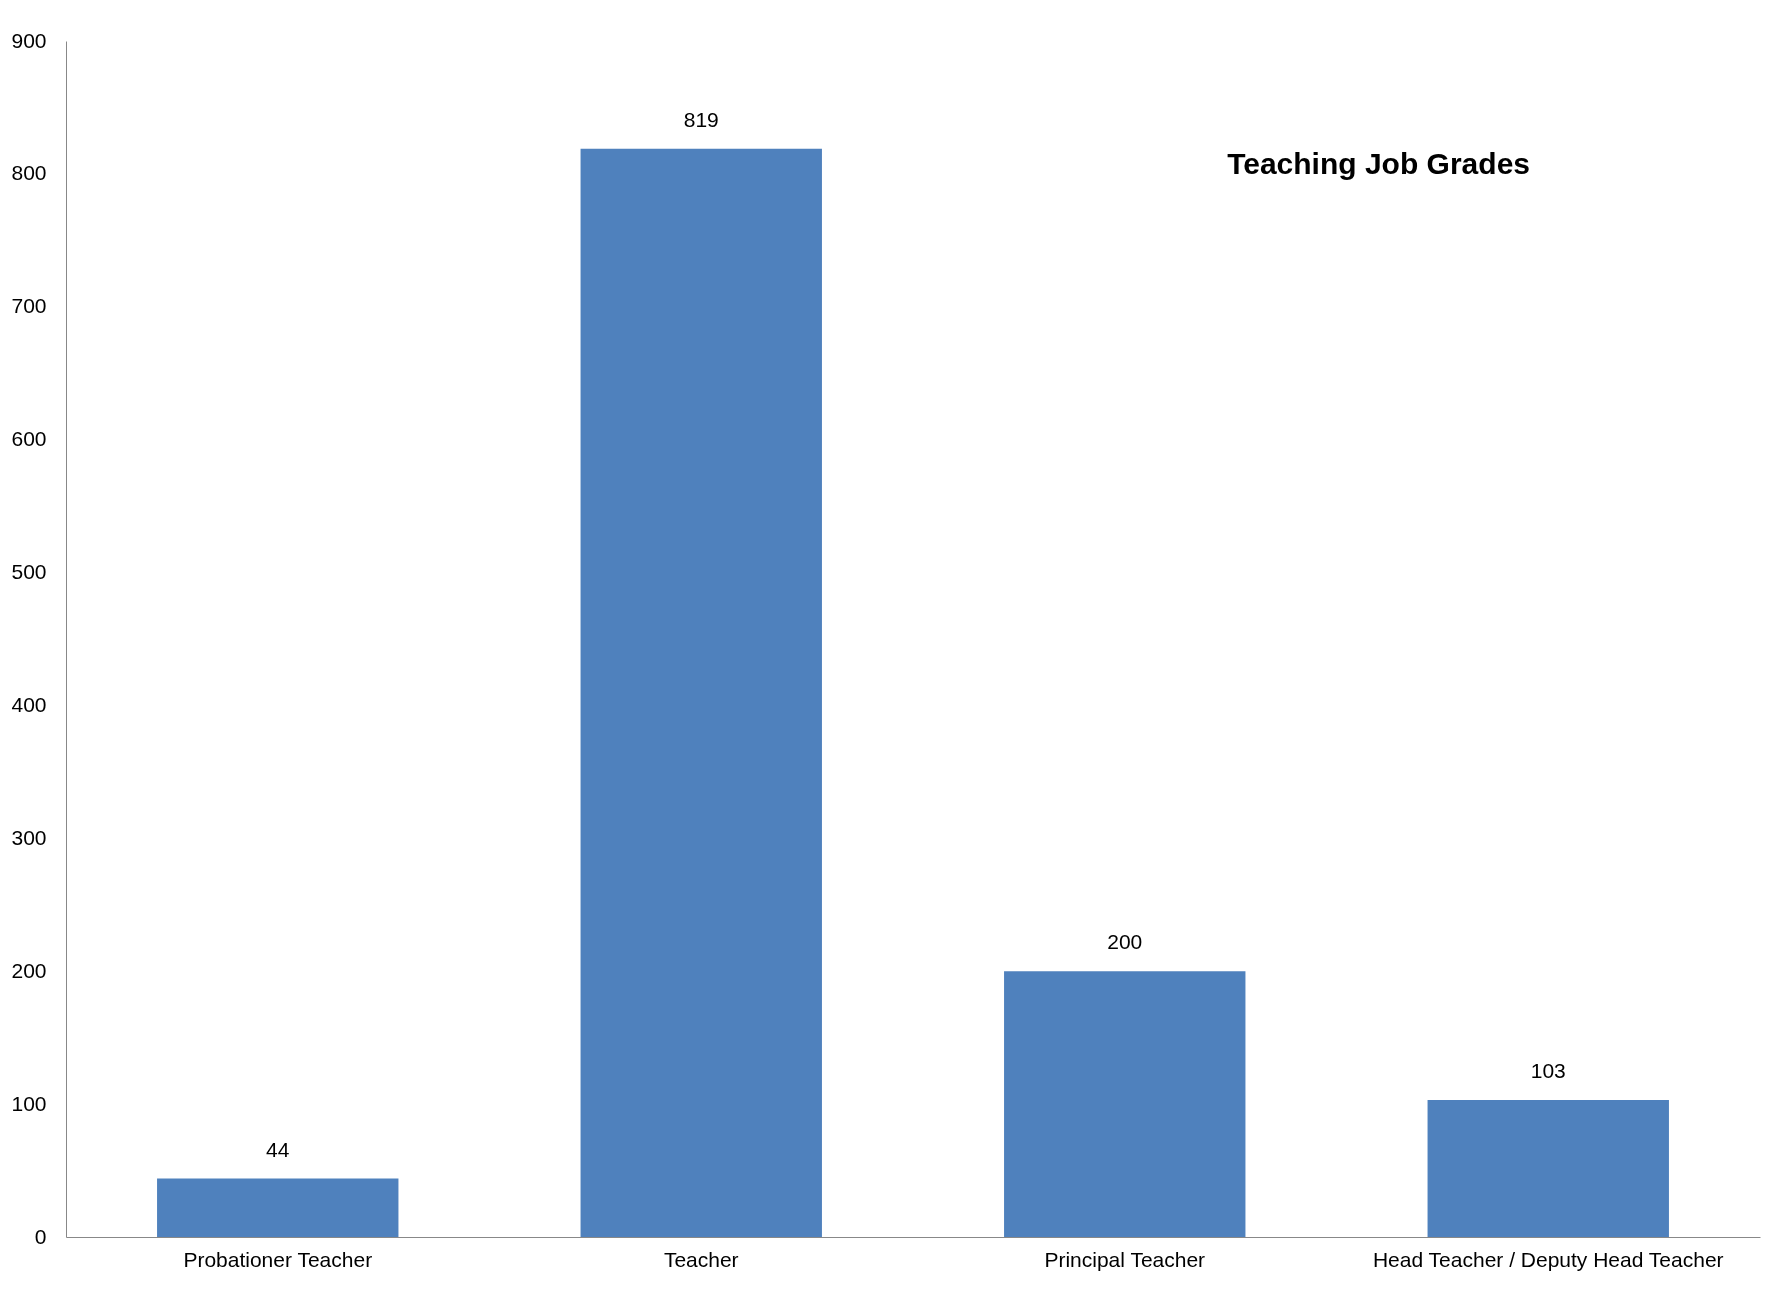 The height and width of the screenshot is (1290, 1792). Describe the element at coordinates (29, 572) in the screenshot. I see `y-tick-label: 500` at that location.